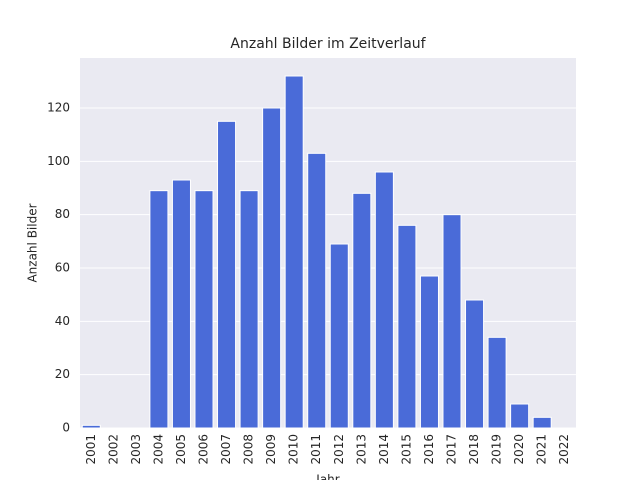  Describe the element at coordinates (136, 449) in the screenshot. I see `x-tick-label: 2003` at that location.